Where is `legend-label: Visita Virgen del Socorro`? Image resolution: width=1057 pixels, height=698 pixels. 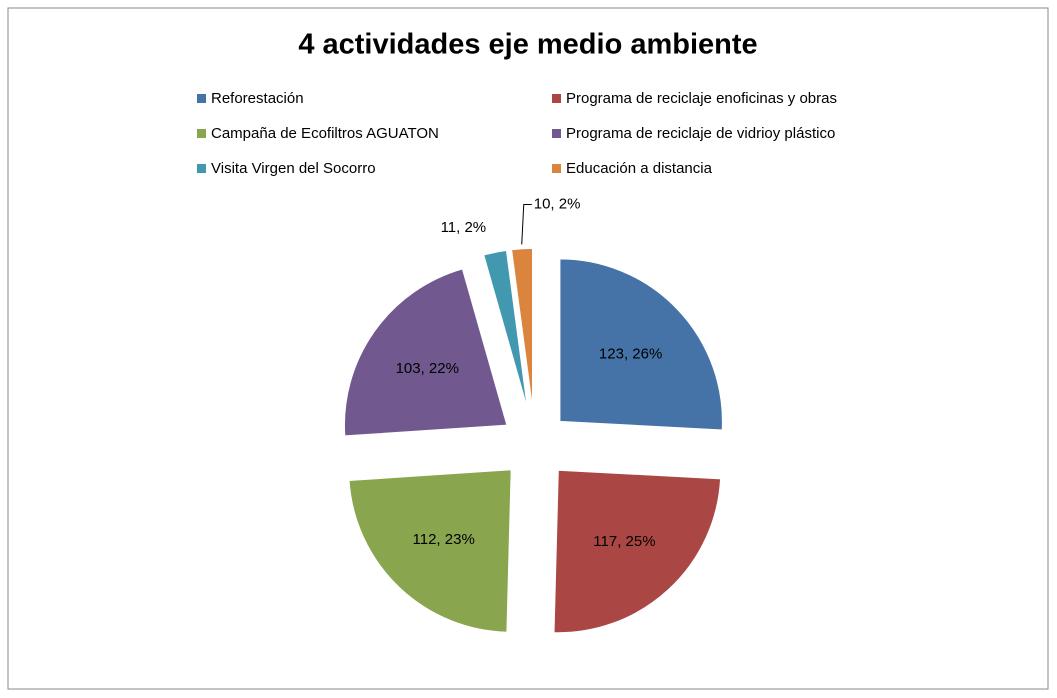 legend-label: Visita Virgen del Socorro is located at coordinates (293, 168).